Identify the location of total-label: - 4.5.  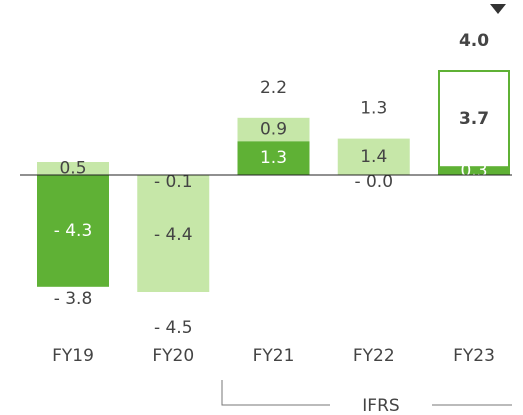
(173, 328).